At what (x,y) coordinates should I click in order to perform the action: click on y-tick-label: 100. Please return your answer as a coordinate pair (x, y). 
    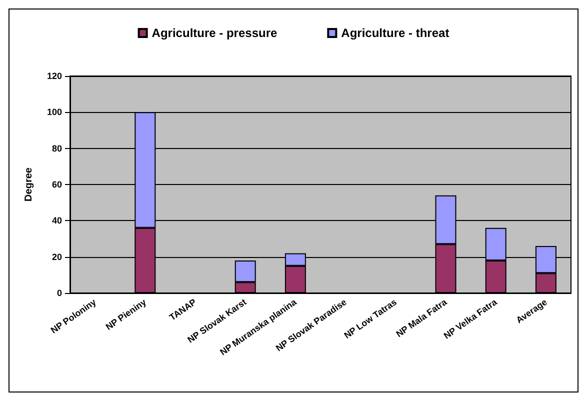
    Looking at the image, I should click on (54, 112).